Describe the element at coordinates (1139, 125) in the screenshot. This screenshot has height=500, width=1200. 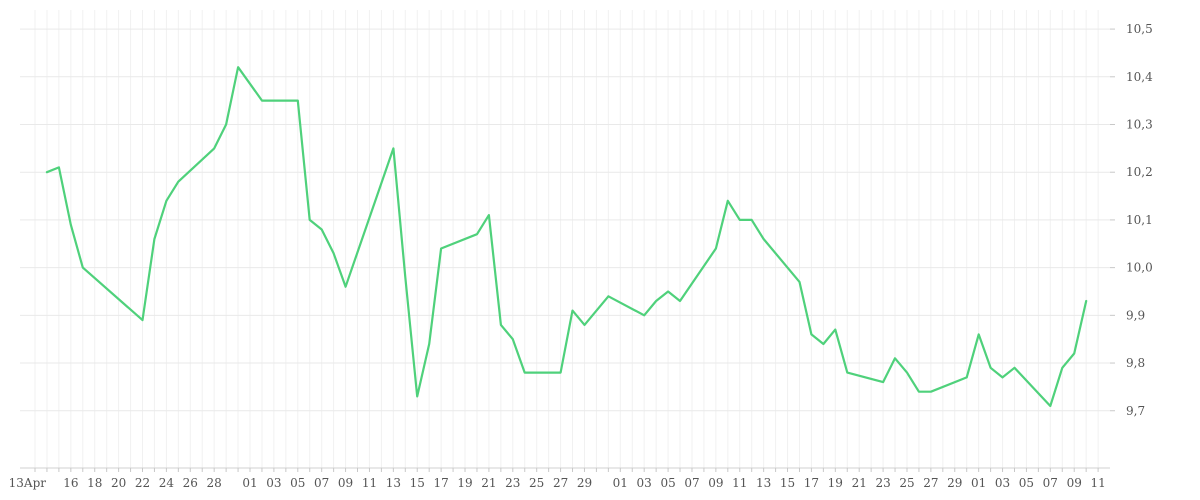
I see `y-tick-label: 10,3` at that location.